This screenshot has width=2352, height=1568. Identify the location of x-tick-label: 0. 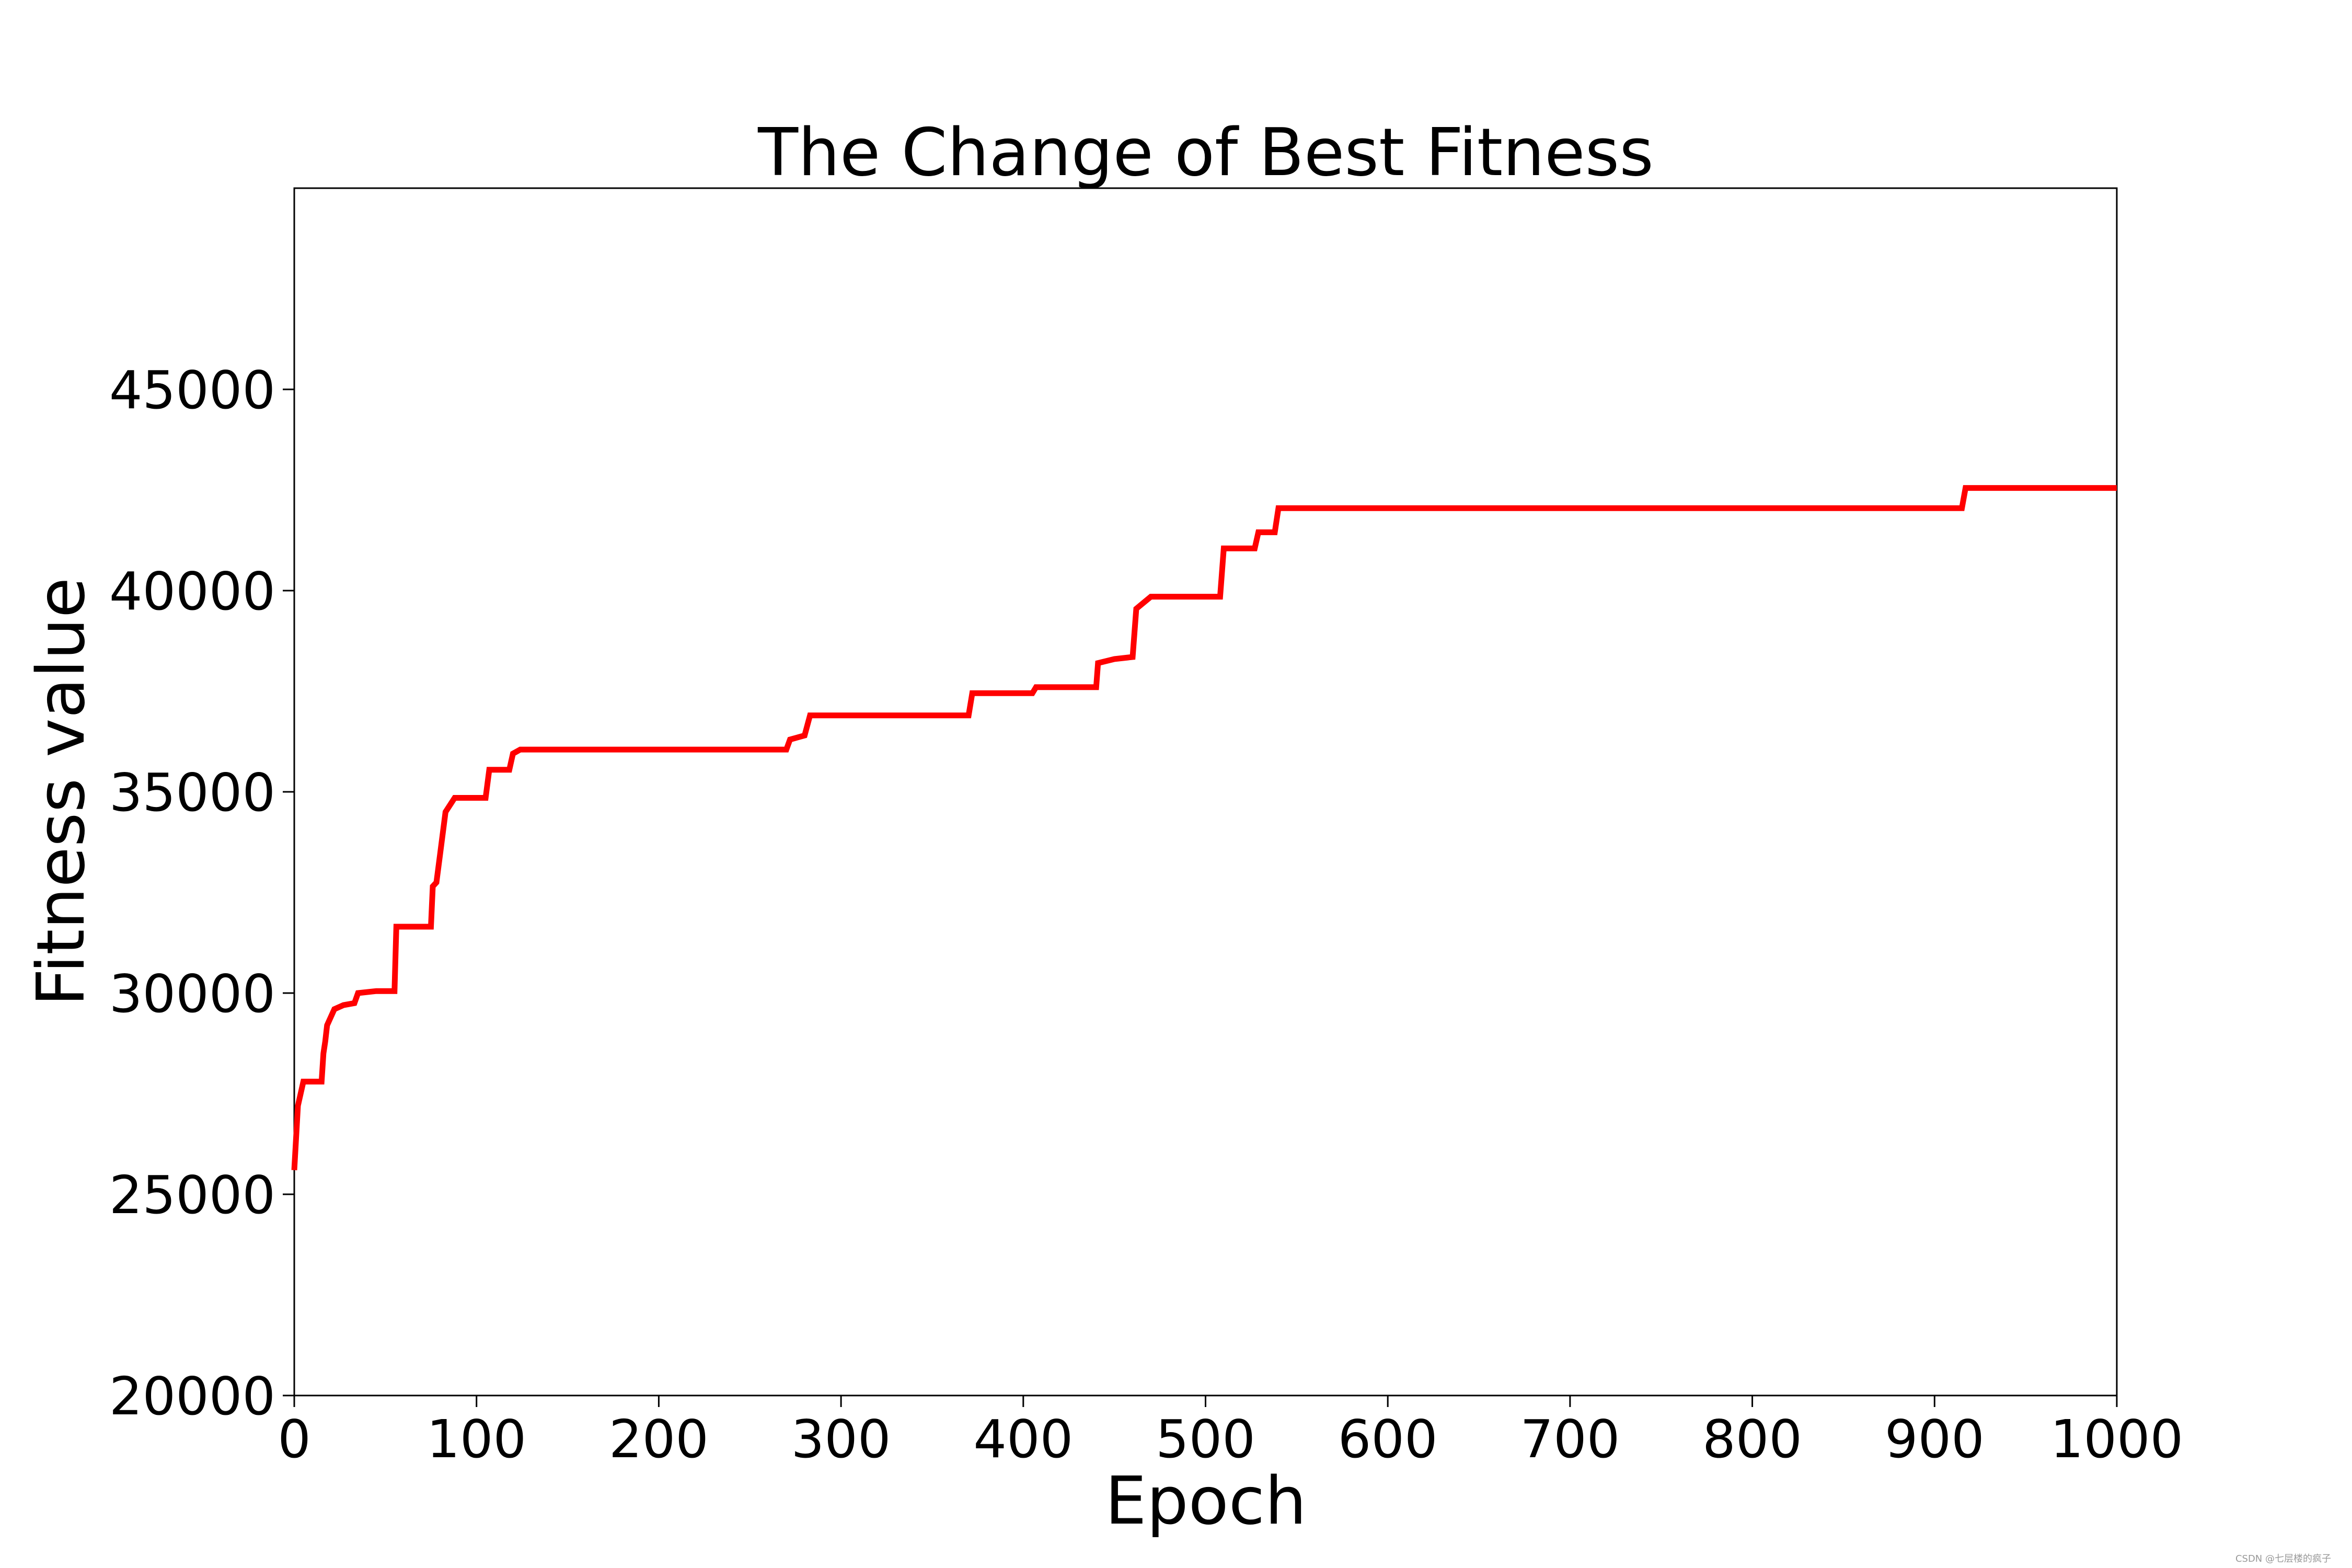
(294, 1439).